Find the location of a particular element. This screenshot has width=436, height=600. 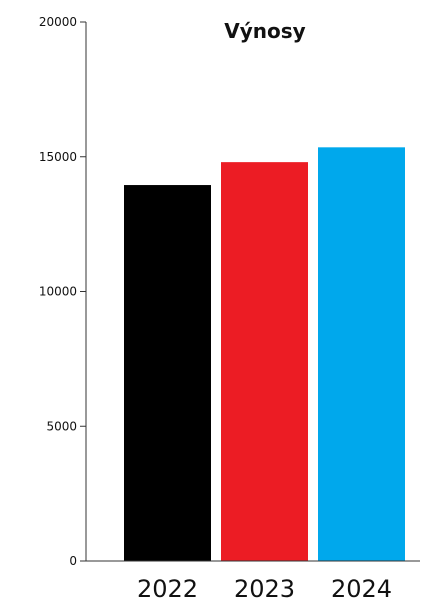

y-tick-label: 20000 is located at coordinates (58, 22).